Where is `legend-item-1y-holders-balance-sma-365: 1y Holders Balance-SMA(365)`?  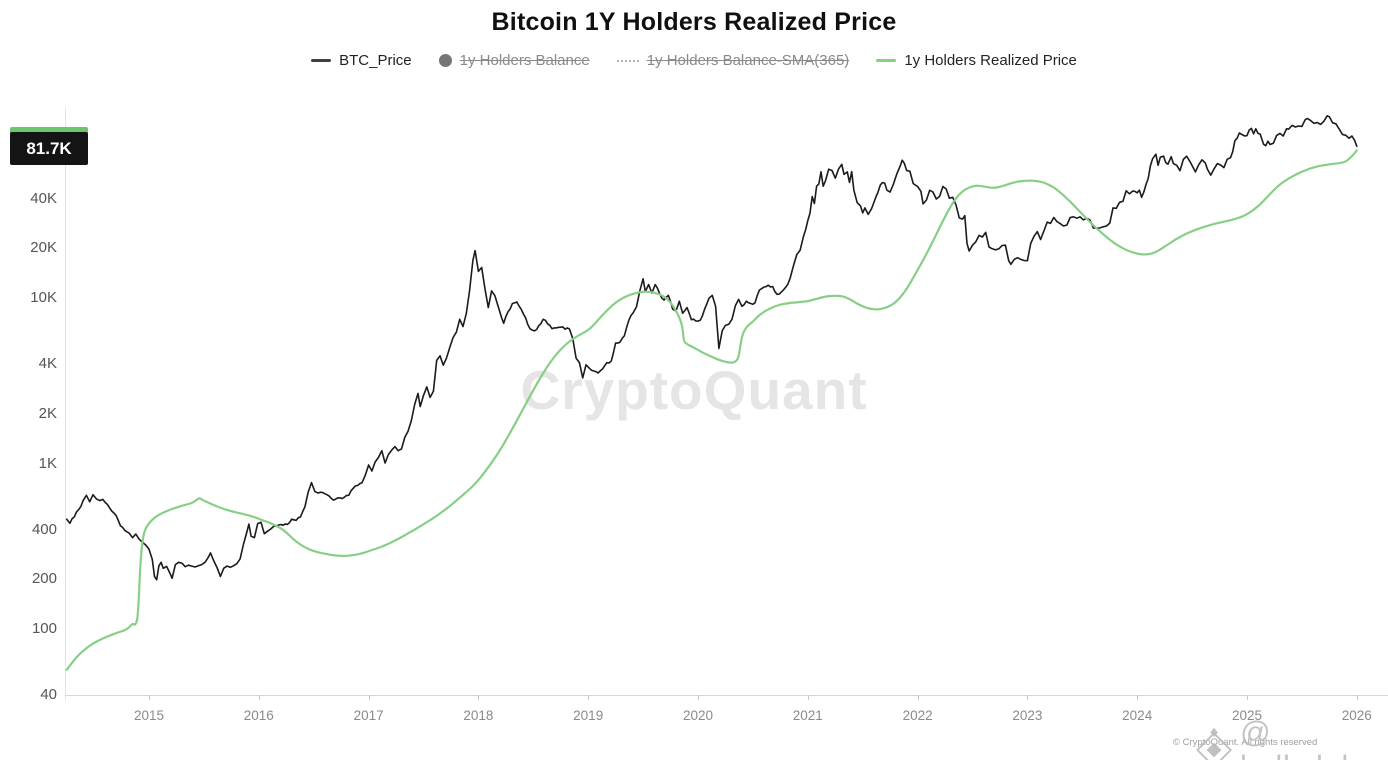 legend-item-1y-holders-balance-sma-365: 1y Holders Balance-SMA(365) is located at coordinates (733, 60).